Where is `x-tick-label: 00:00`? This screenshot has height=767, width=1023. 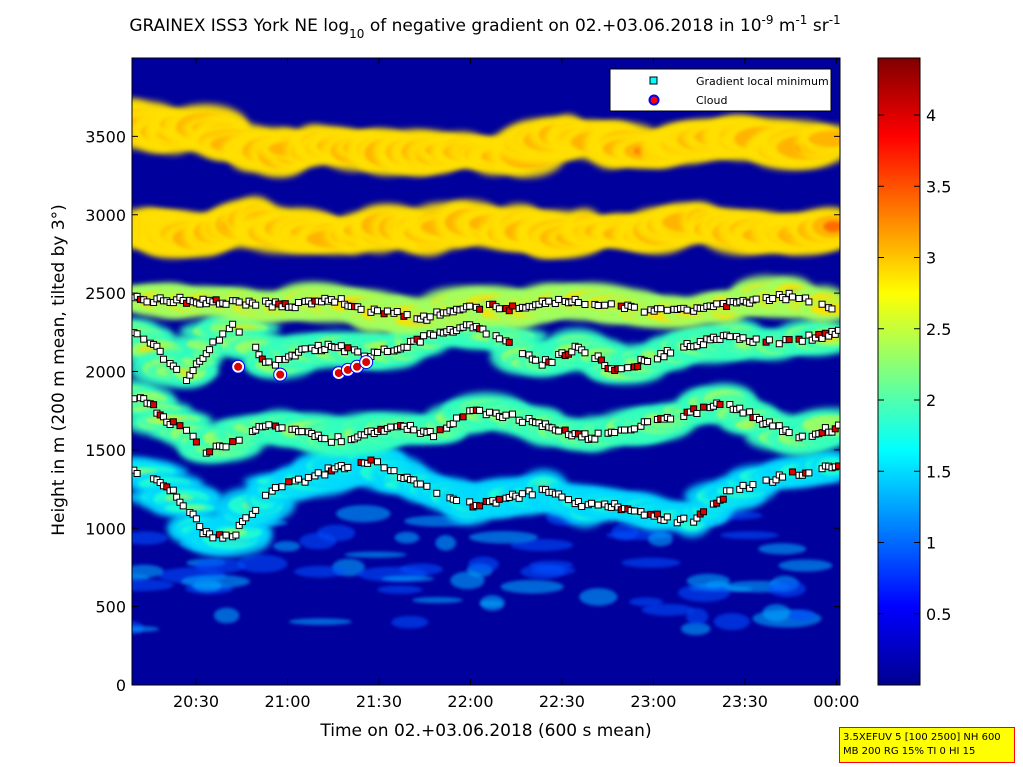
x-tick-label: 00:00 is located at coordinates (836, 701).